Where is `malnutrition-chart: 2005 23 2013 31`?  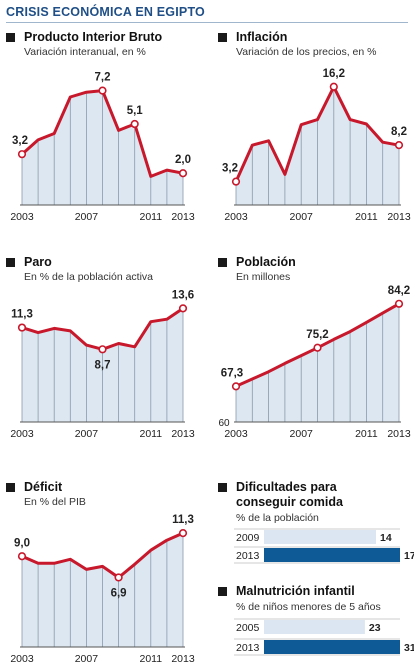 malnutrition-chart: 2005 23 2013 31 is located at coordinates (324, 637).